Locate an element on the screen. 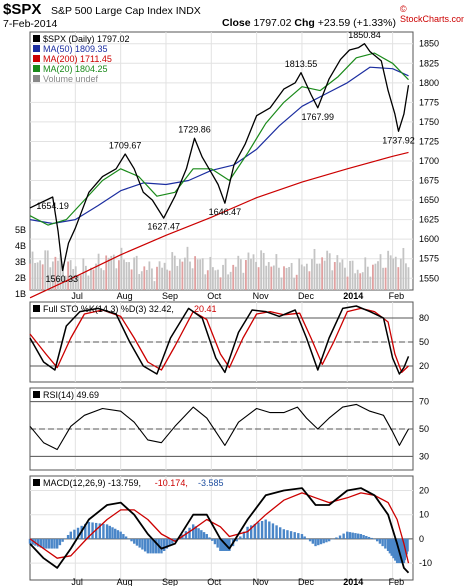  y-tick-label: 1775 is located at coordinates (429, 102).